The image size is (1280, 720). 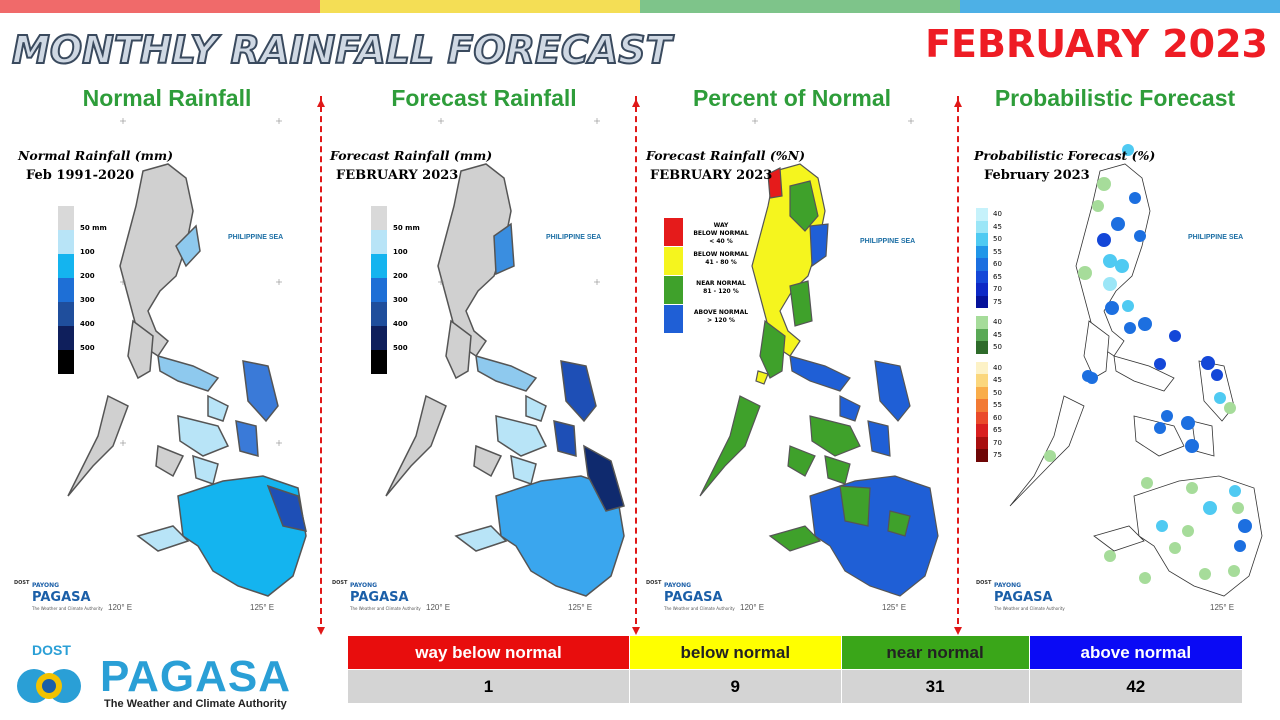 What do you see at coordinates (636, 365) in the screenshot?
I see `divider` at bounding box center [636, 365].